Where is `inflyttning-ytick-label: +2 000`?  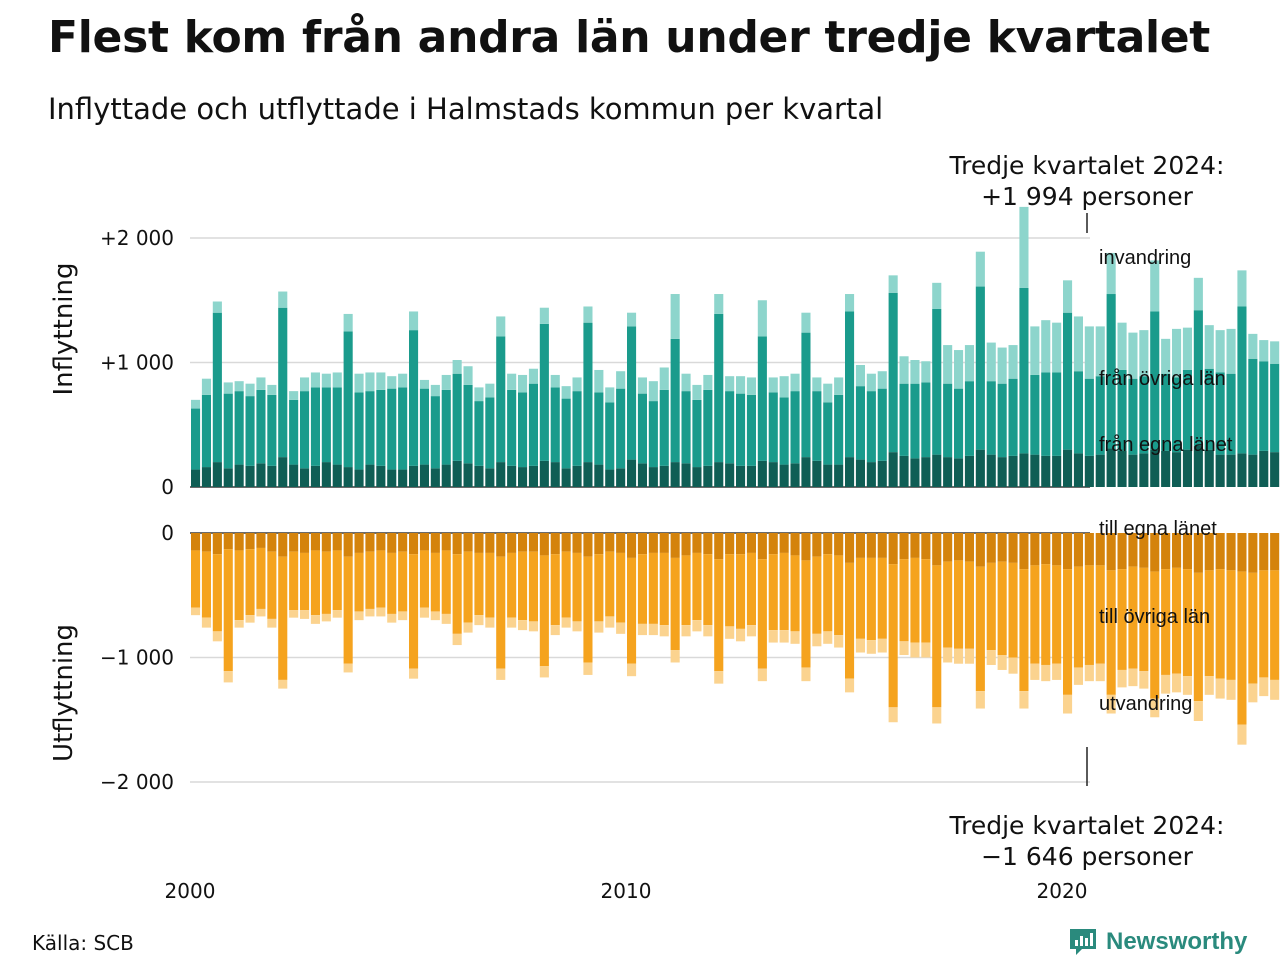 inflyttning-ytick-label: +2 000 is located at coordinates (137, 238).